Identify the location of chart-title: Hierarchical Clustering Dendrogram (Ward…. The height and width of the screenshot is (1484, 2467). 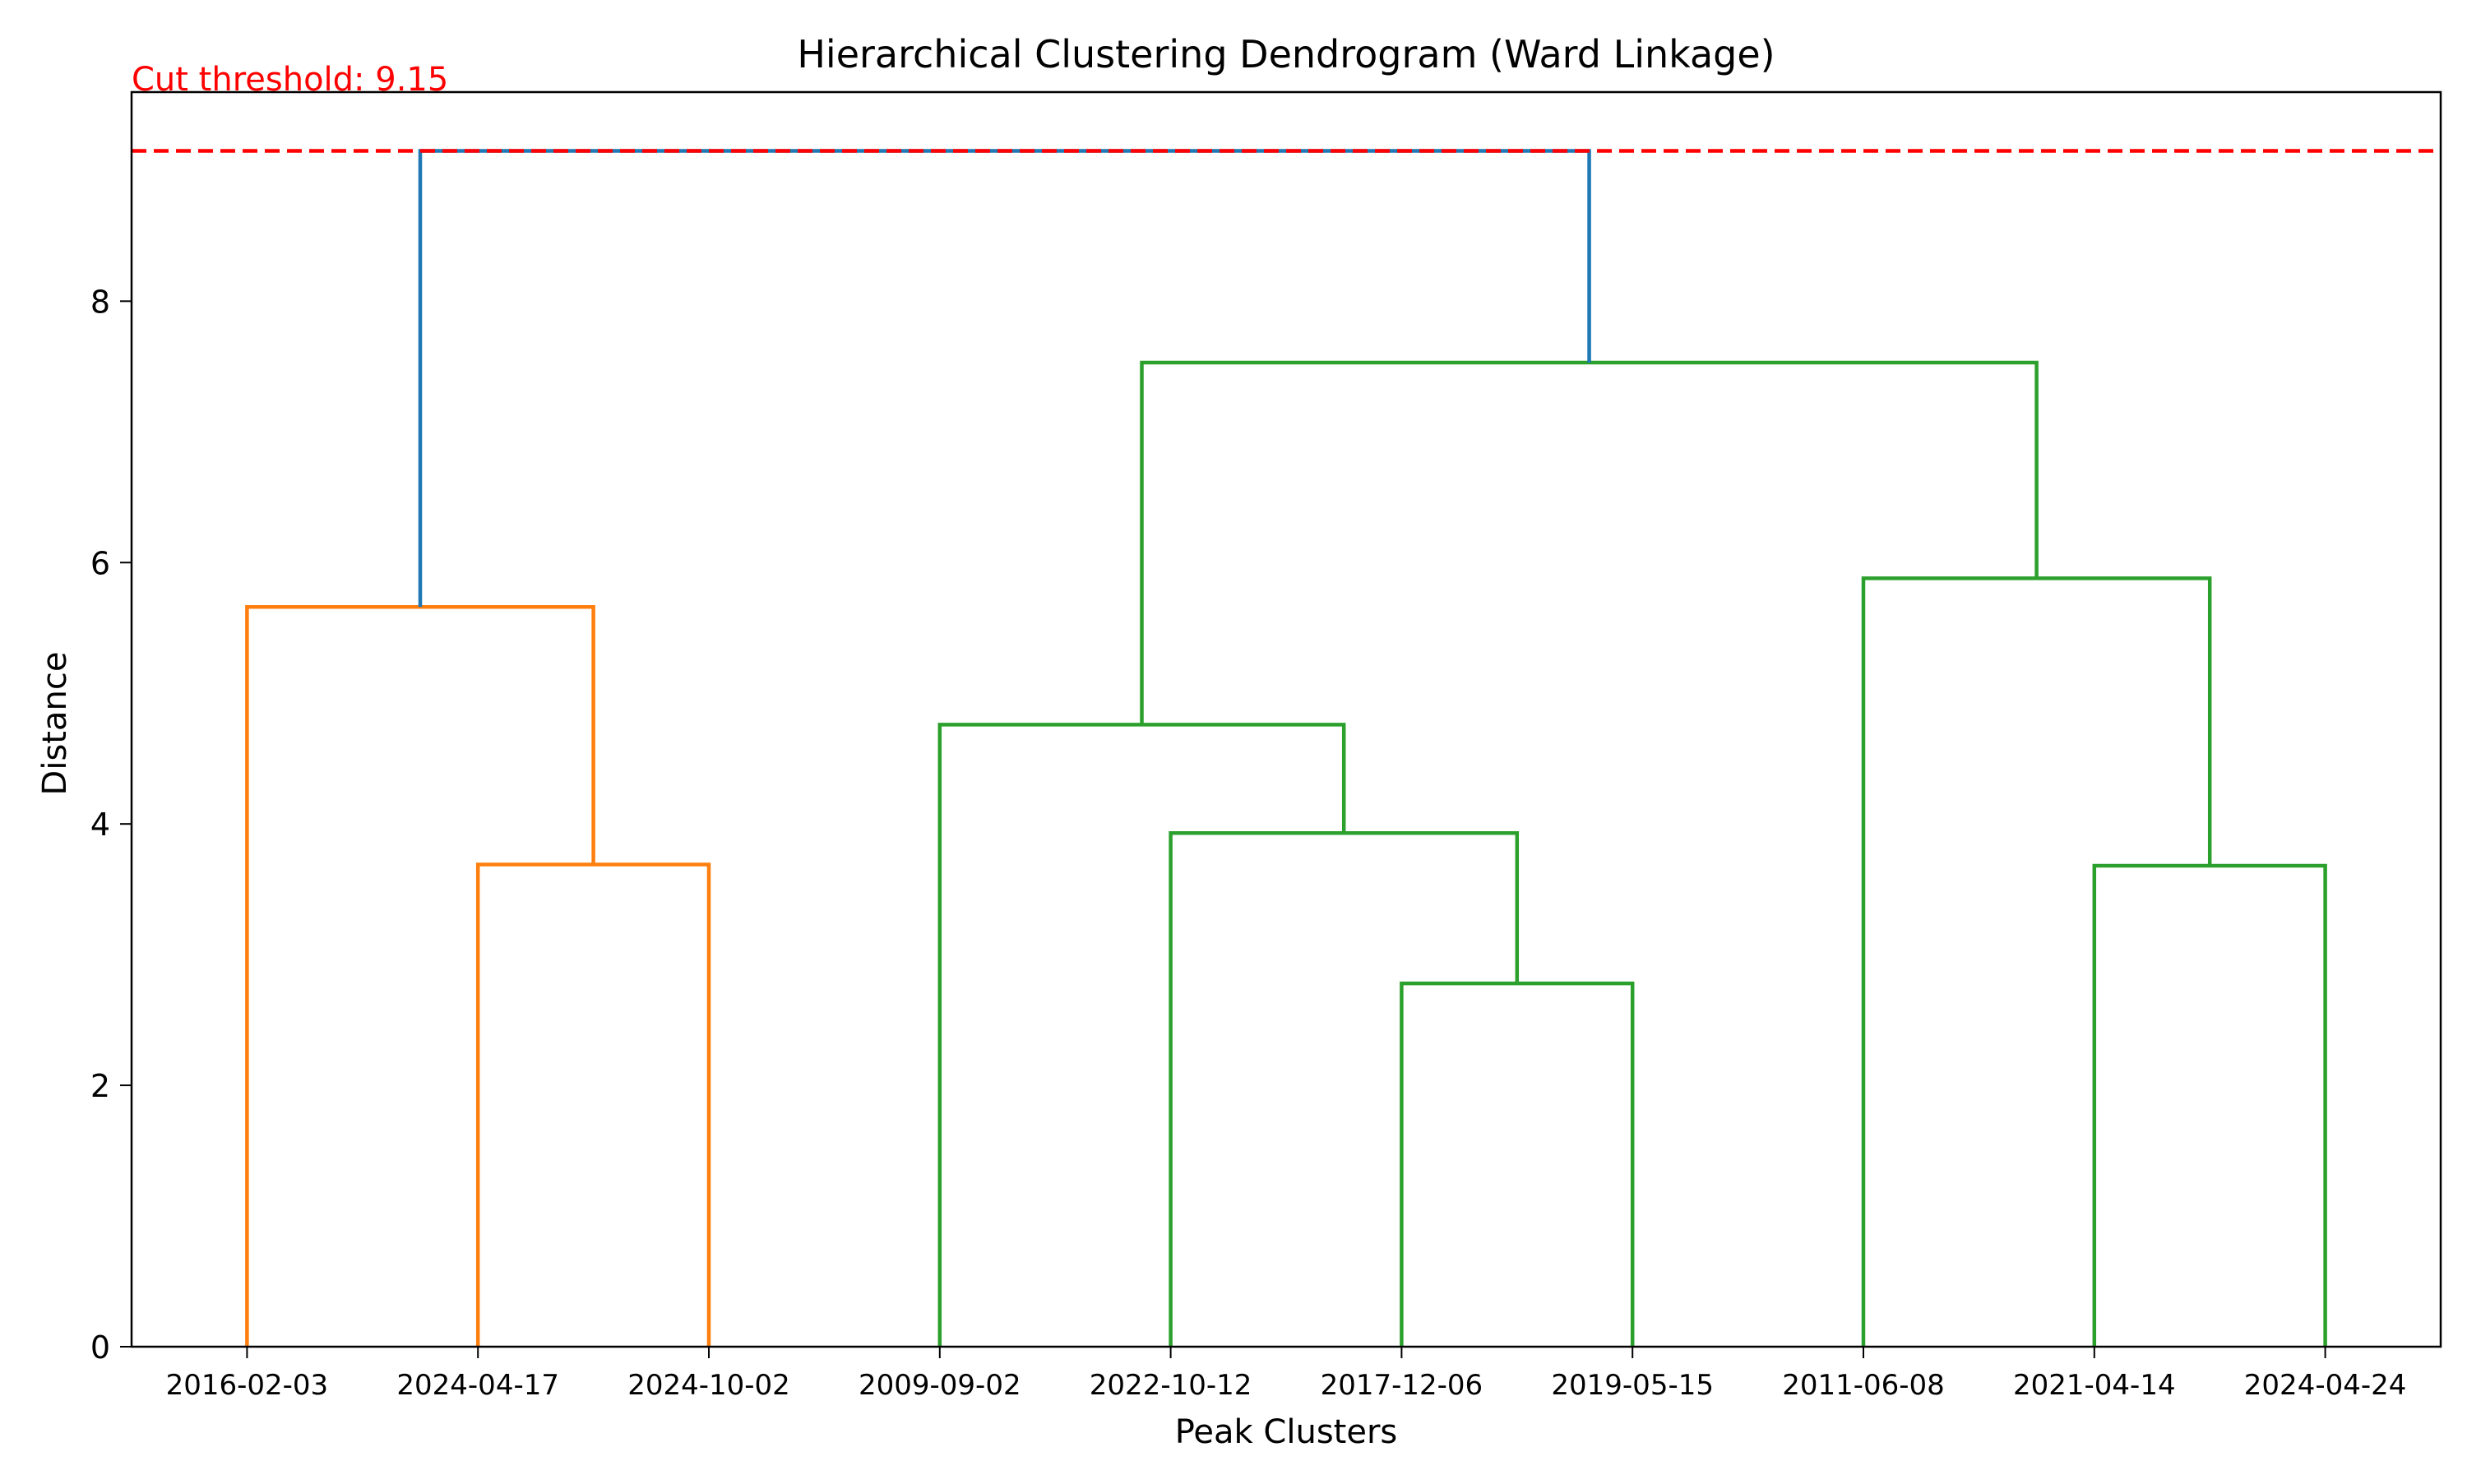
(1286, 54).